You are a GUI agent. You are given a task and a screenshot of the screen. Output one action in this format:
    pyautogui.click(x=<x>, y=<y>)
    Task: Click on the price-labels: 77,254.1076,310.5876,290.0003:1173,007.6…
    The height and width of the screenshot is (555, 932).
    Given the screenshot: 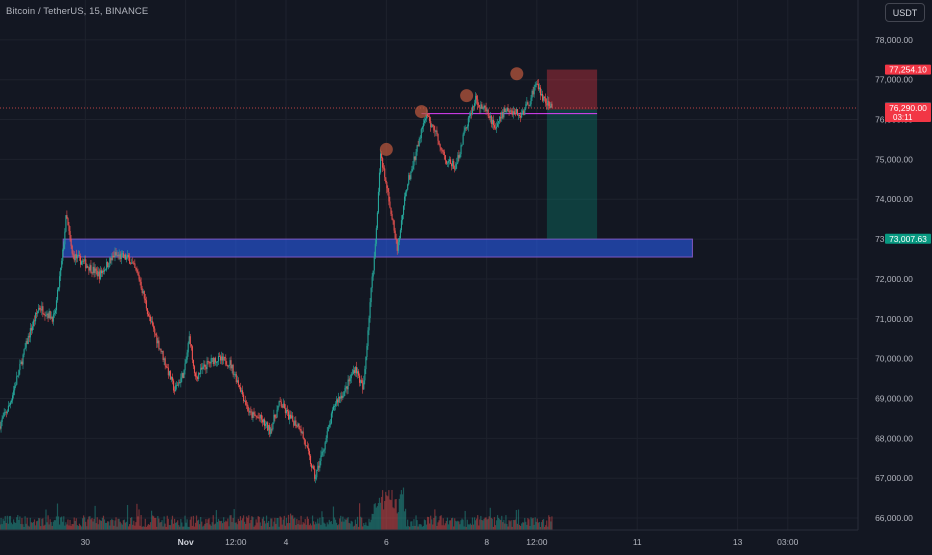 What is the action you would take?
    pyautogui.click(x=908, y=154)
    